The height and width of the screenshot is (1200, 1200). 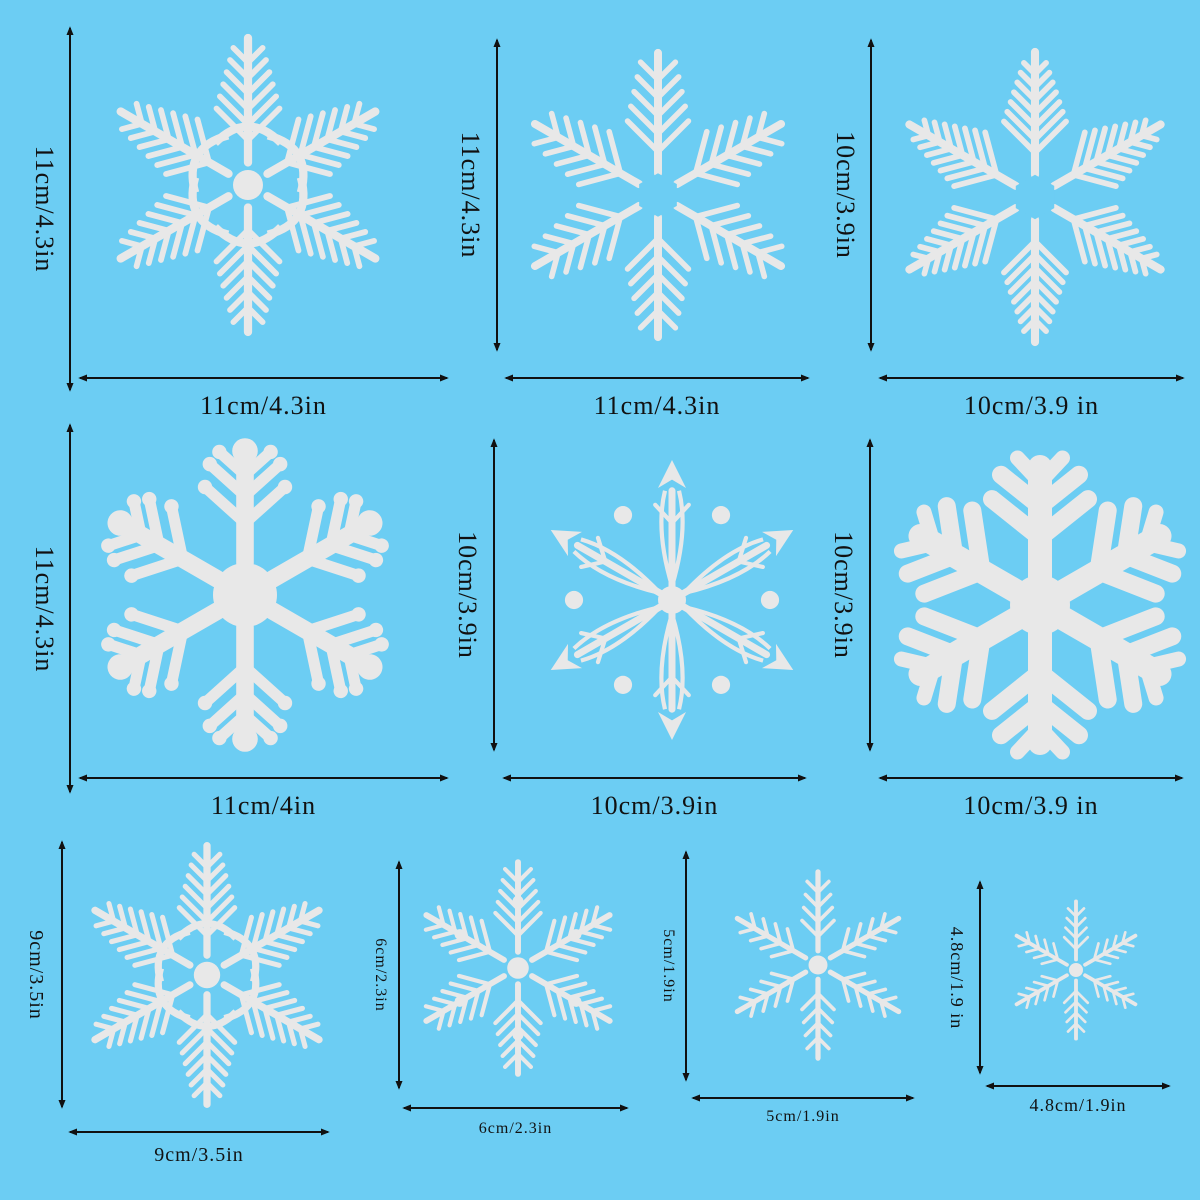 I want to click on flake-7-snowflake, so click(x=207, y=975).